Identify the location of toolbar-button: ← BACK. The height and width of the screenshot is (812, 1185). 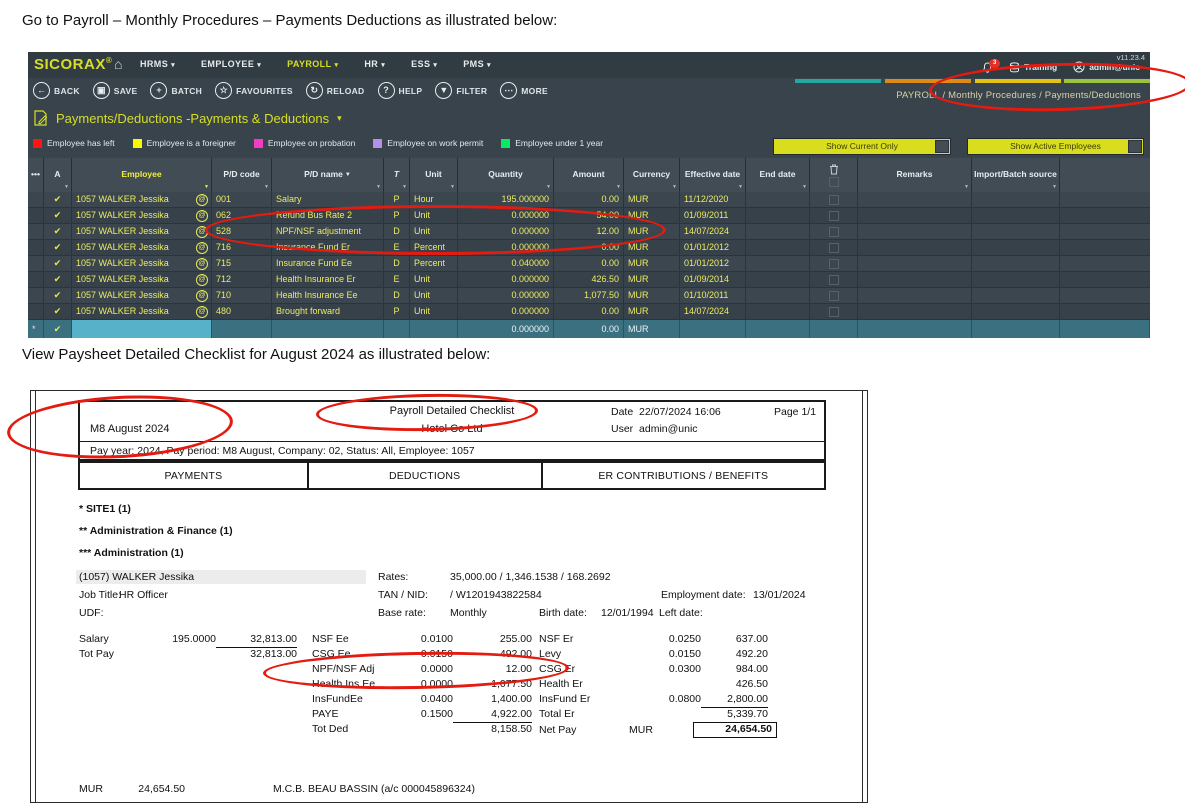
(56, 90).